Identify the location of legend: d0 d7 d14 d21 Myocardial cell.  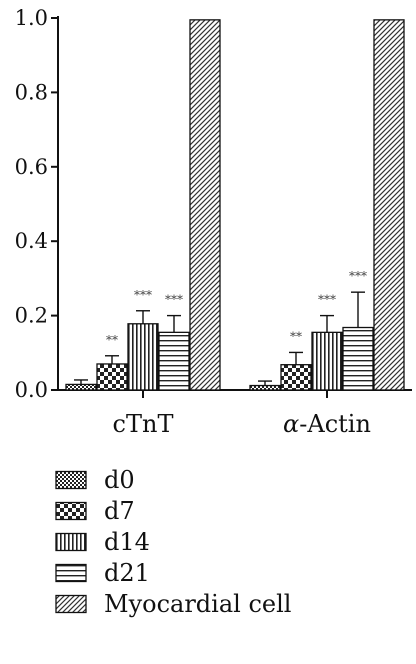
(173, 542).